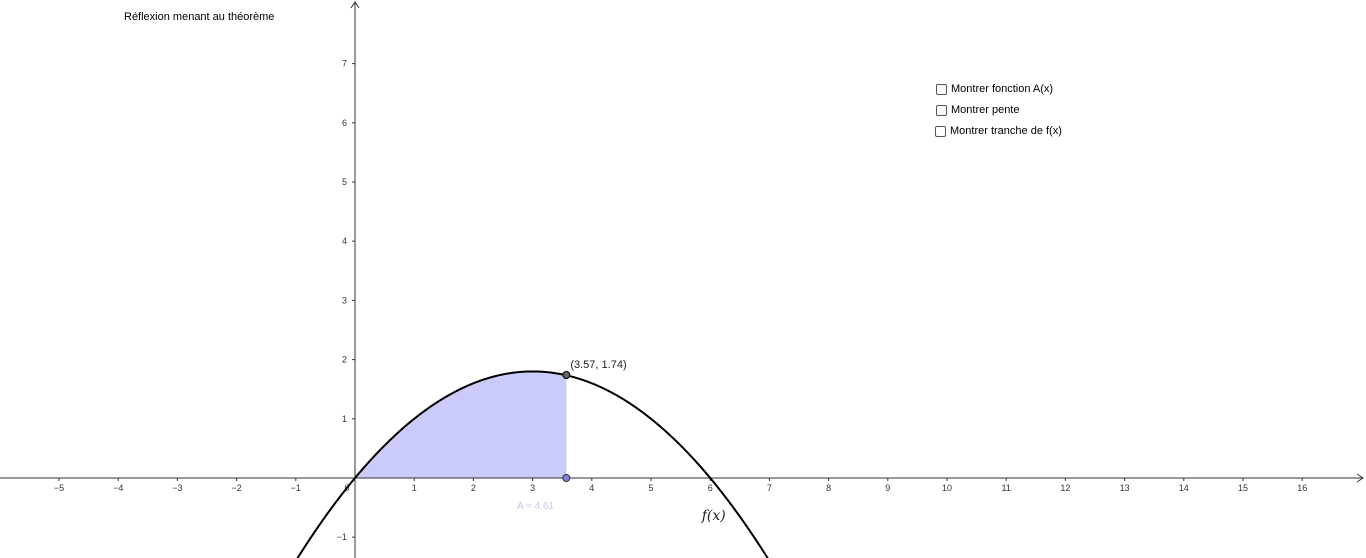  I want to click on x-tick-label: 8, so click(828, 488).